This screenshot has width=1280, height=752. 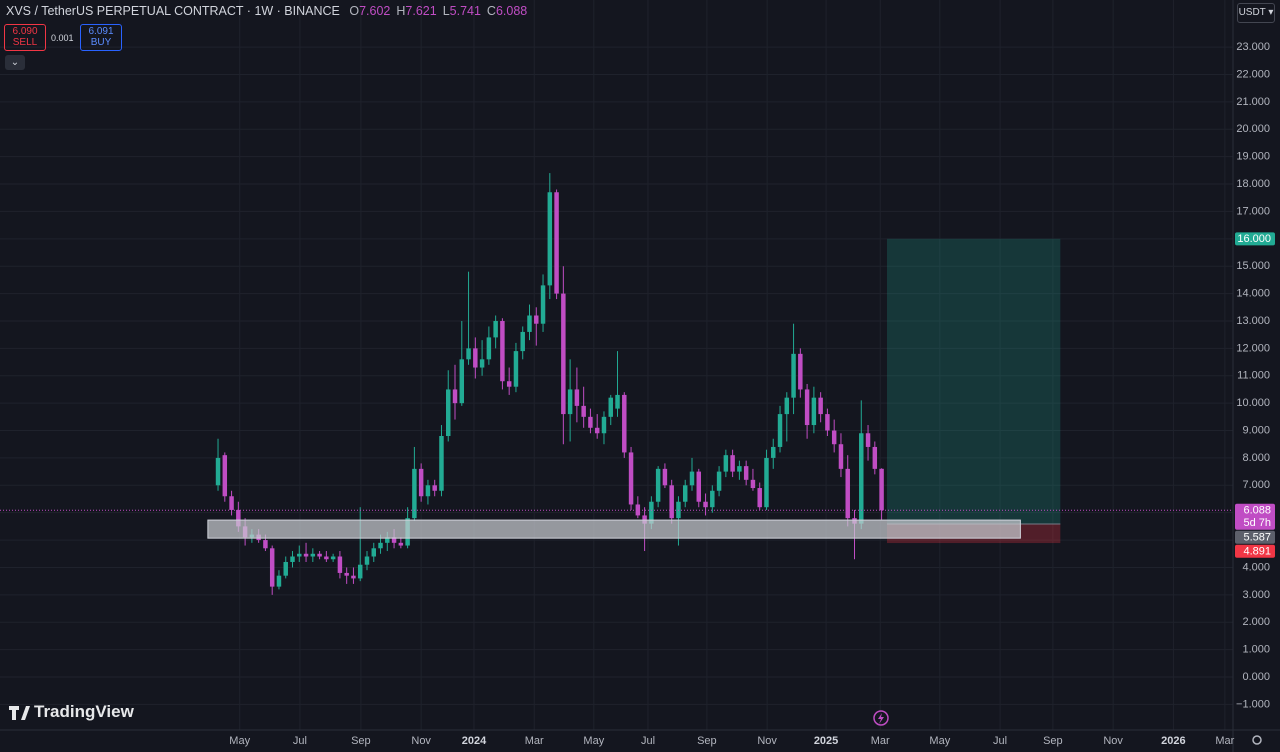 I want to click on buy-button: 6.091 BUY, so click(x=101, y=37).